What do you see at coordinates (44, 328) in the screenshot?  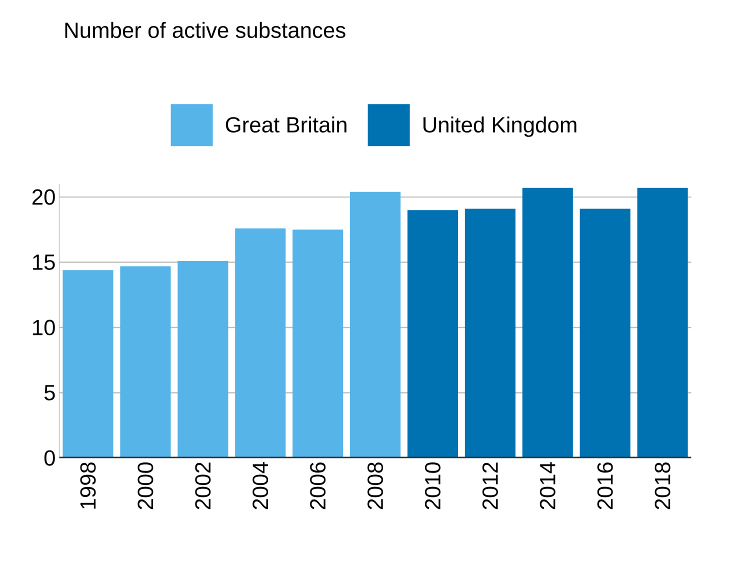 I see `y-tick-label: 10` at bounding box center [44, 328].